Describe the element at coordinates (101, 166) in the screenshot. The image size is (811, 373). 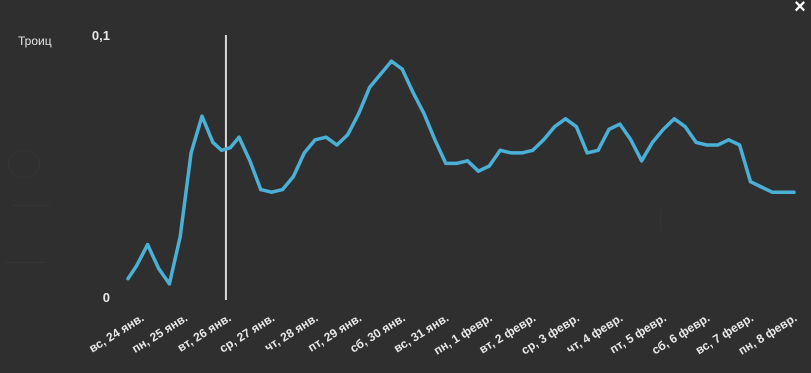
I see `y-axis-ticks: 00,1` at that location.